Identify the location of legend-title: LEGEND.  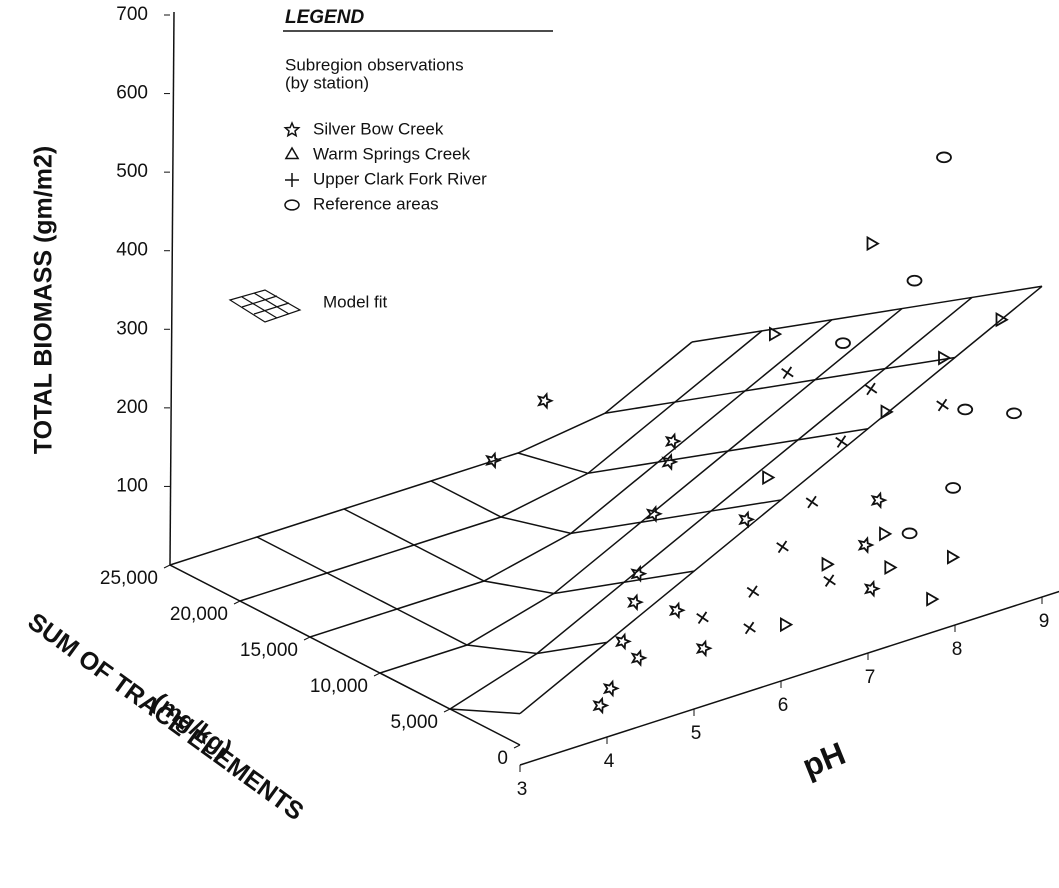
(324, 17).